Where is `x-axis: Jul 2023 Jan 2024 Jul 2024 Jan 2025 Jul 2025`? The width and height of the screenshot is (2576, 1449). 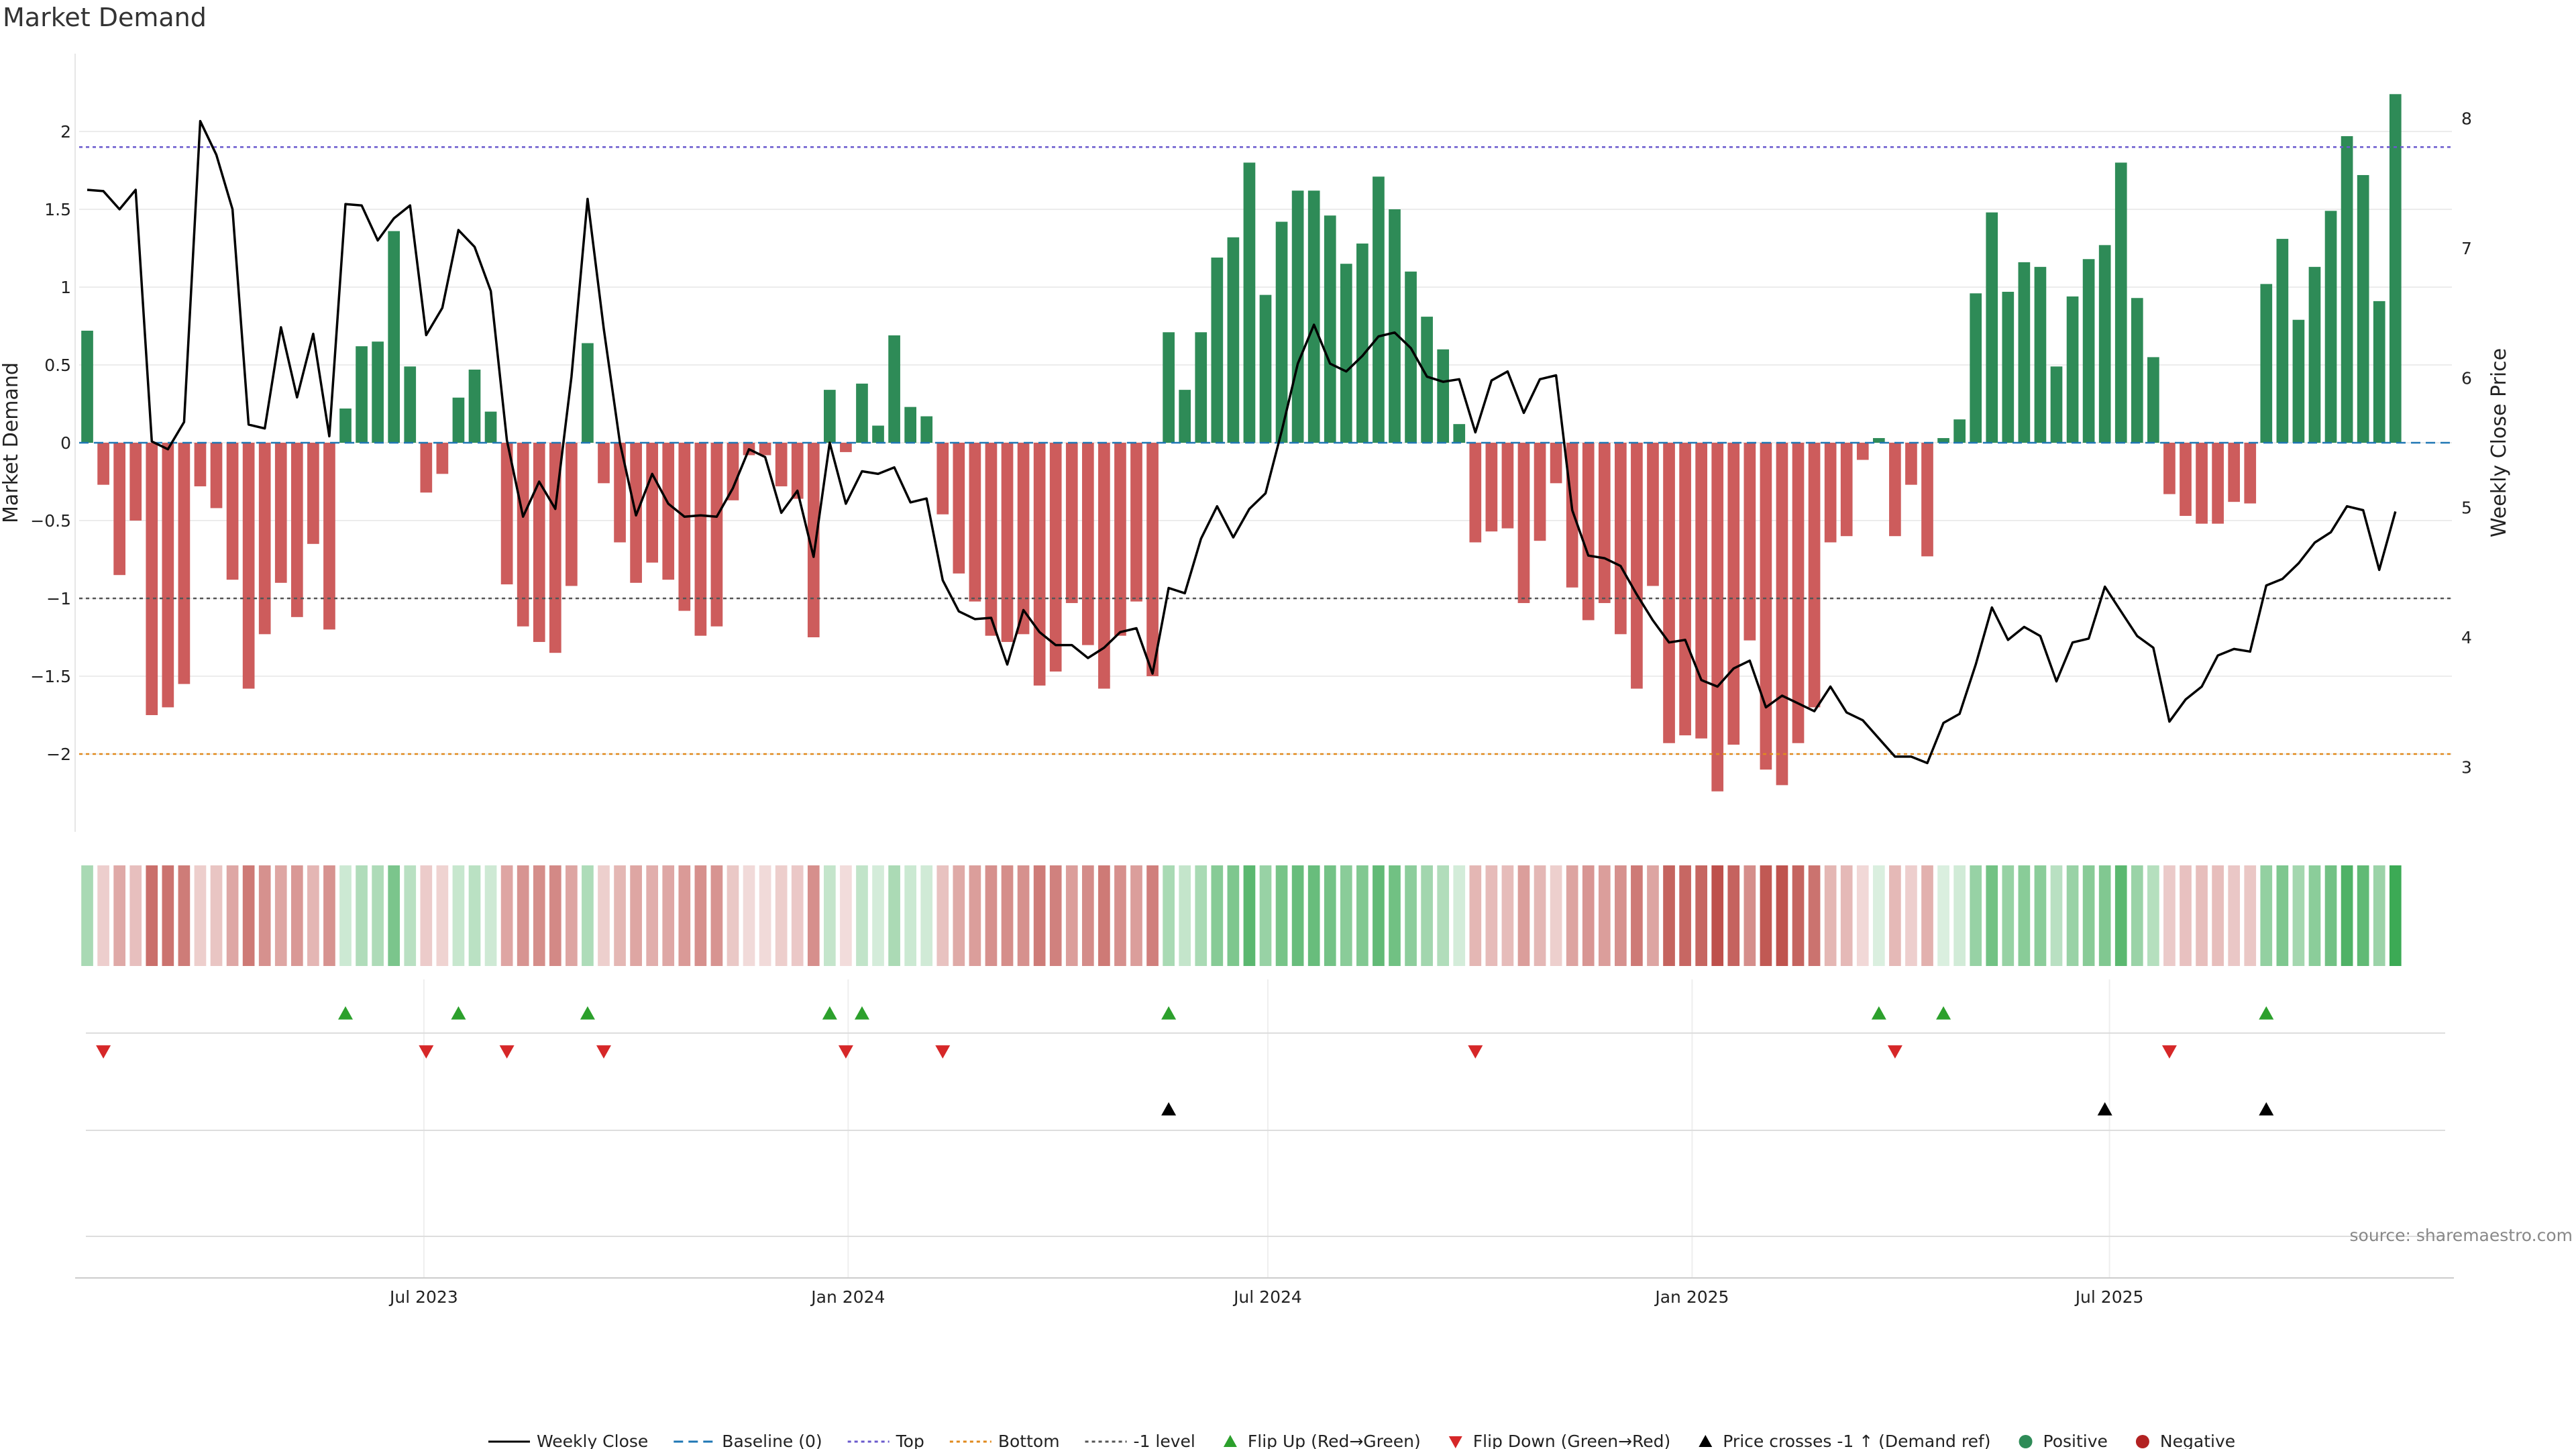 x-axis: Jul 2023 Jan 2024 Jul 2024 Jan 2025 Jul 2025 is located at coordinates (1264, 1292).